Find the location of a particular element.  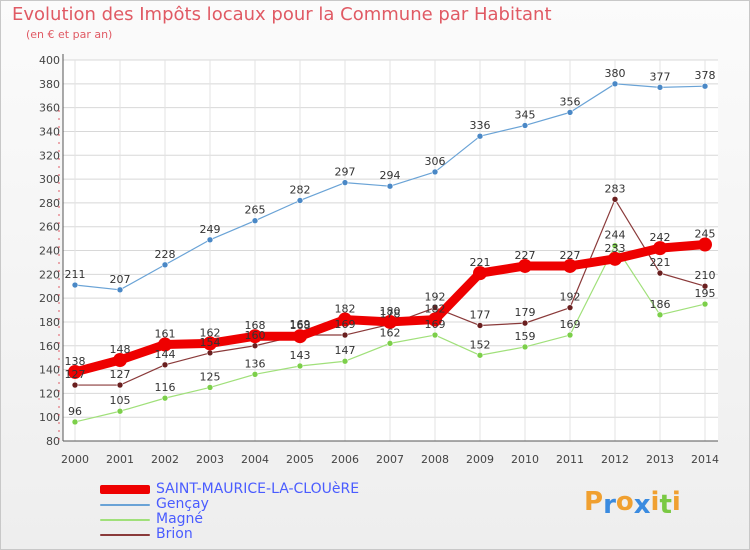

logo-letter: P is located at coordinates (594, 502).